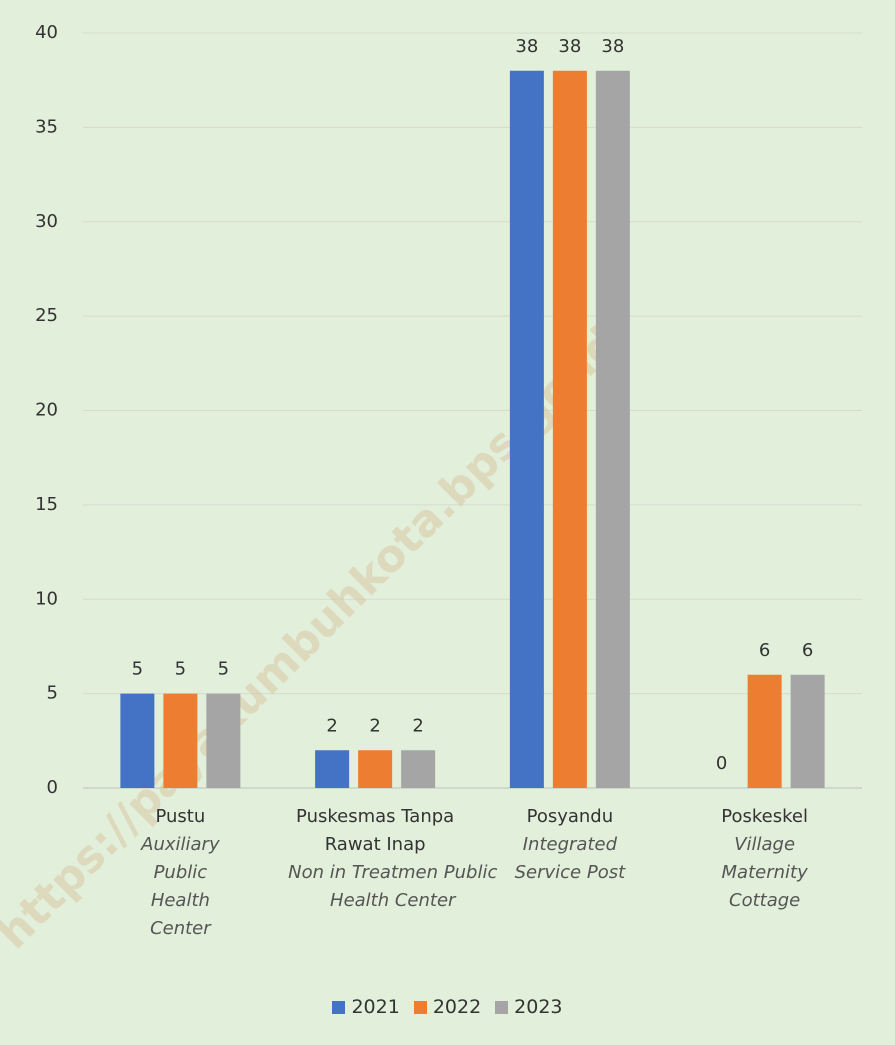 The width and height of the screenshot is (895, 1045). Describe the element at coordinates (538, 1007) in the screenshot. I see `legend-label: 2023` at that location.